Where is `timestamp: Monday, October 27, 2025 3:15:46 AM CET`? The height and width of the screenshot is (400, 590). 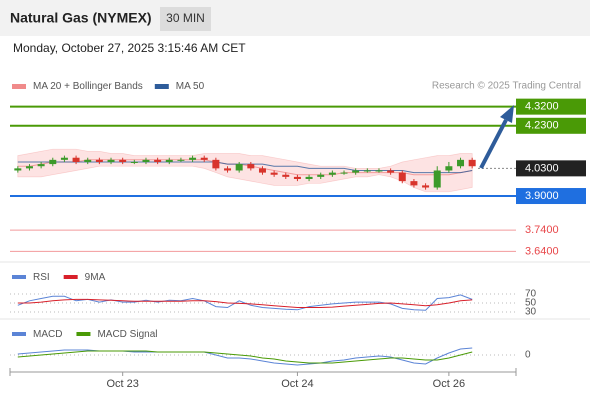
timestamp: Monday, October 27, 2025 3:15:46 AM CET is located at coordinates (129, 48).